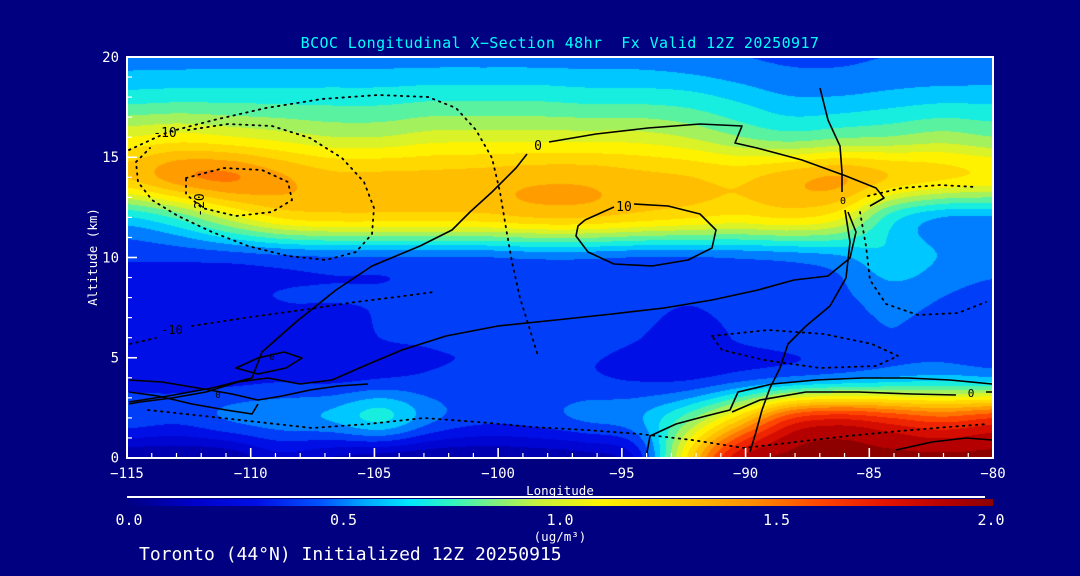  What do you see at coordinates (132, 257) in the screenshot?
I see `y-axis-ticks` at bounding box center [132, 257].